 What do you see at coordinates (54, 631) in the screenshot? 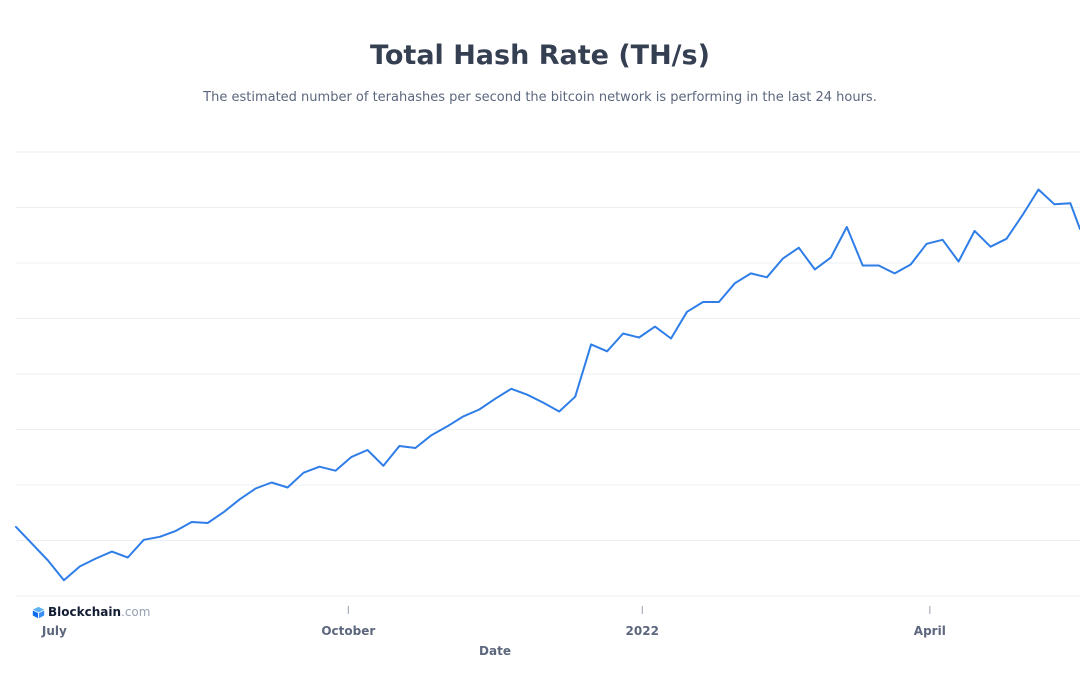
I see `x-tick-label: July` at bounding box center [54, 631].